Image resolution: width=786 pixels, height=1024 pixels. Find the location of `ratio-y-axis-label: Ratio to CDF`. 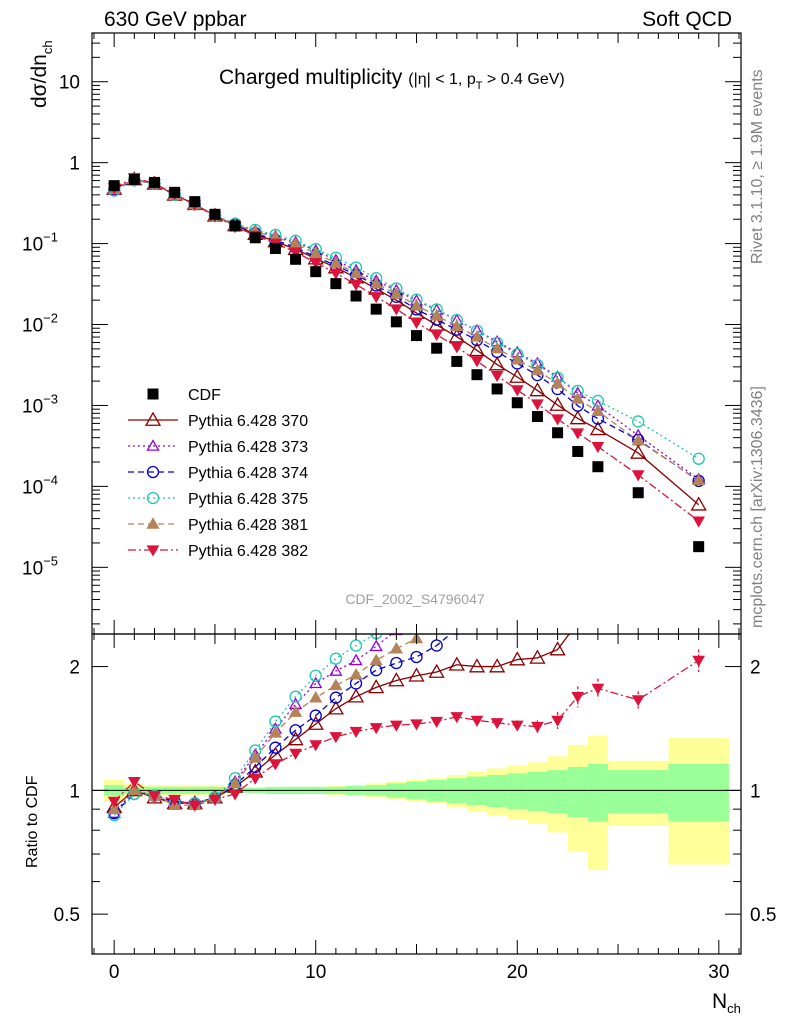

ratio-y-axis-label: Ratio to CDF is located at coordinates (32, 821).